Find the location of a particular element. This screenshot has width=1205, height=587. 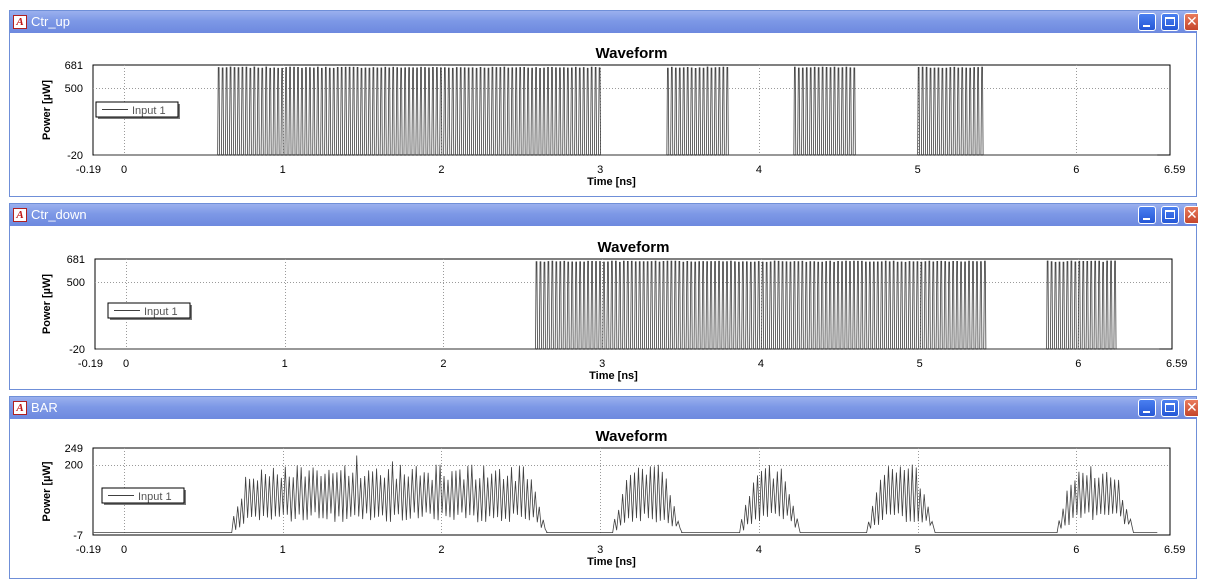

title-bar: A Ctr_up ✕ is located at coordinates (604, 22).